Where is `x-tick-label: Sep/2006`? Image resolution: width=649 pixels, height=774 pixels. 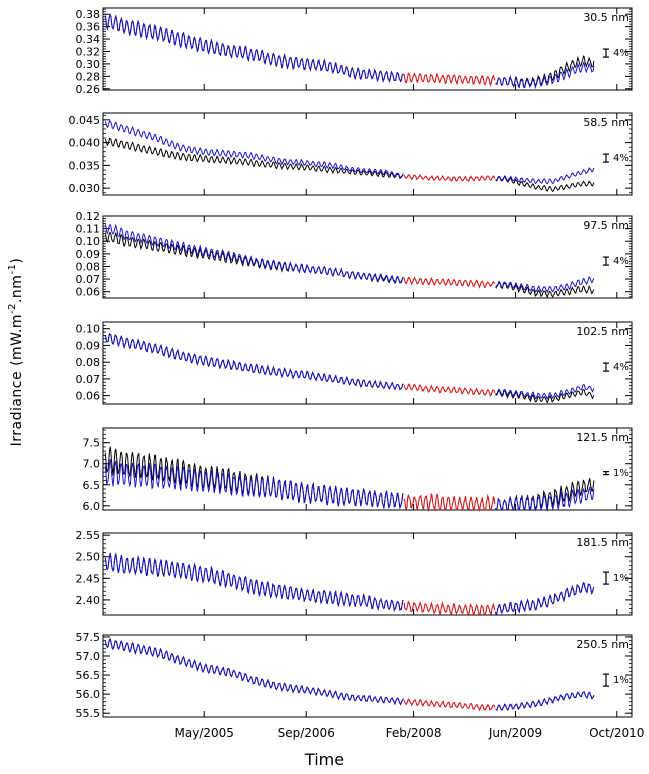
x-tick-label: Sep/2006 is located at coordinates (306, 733).